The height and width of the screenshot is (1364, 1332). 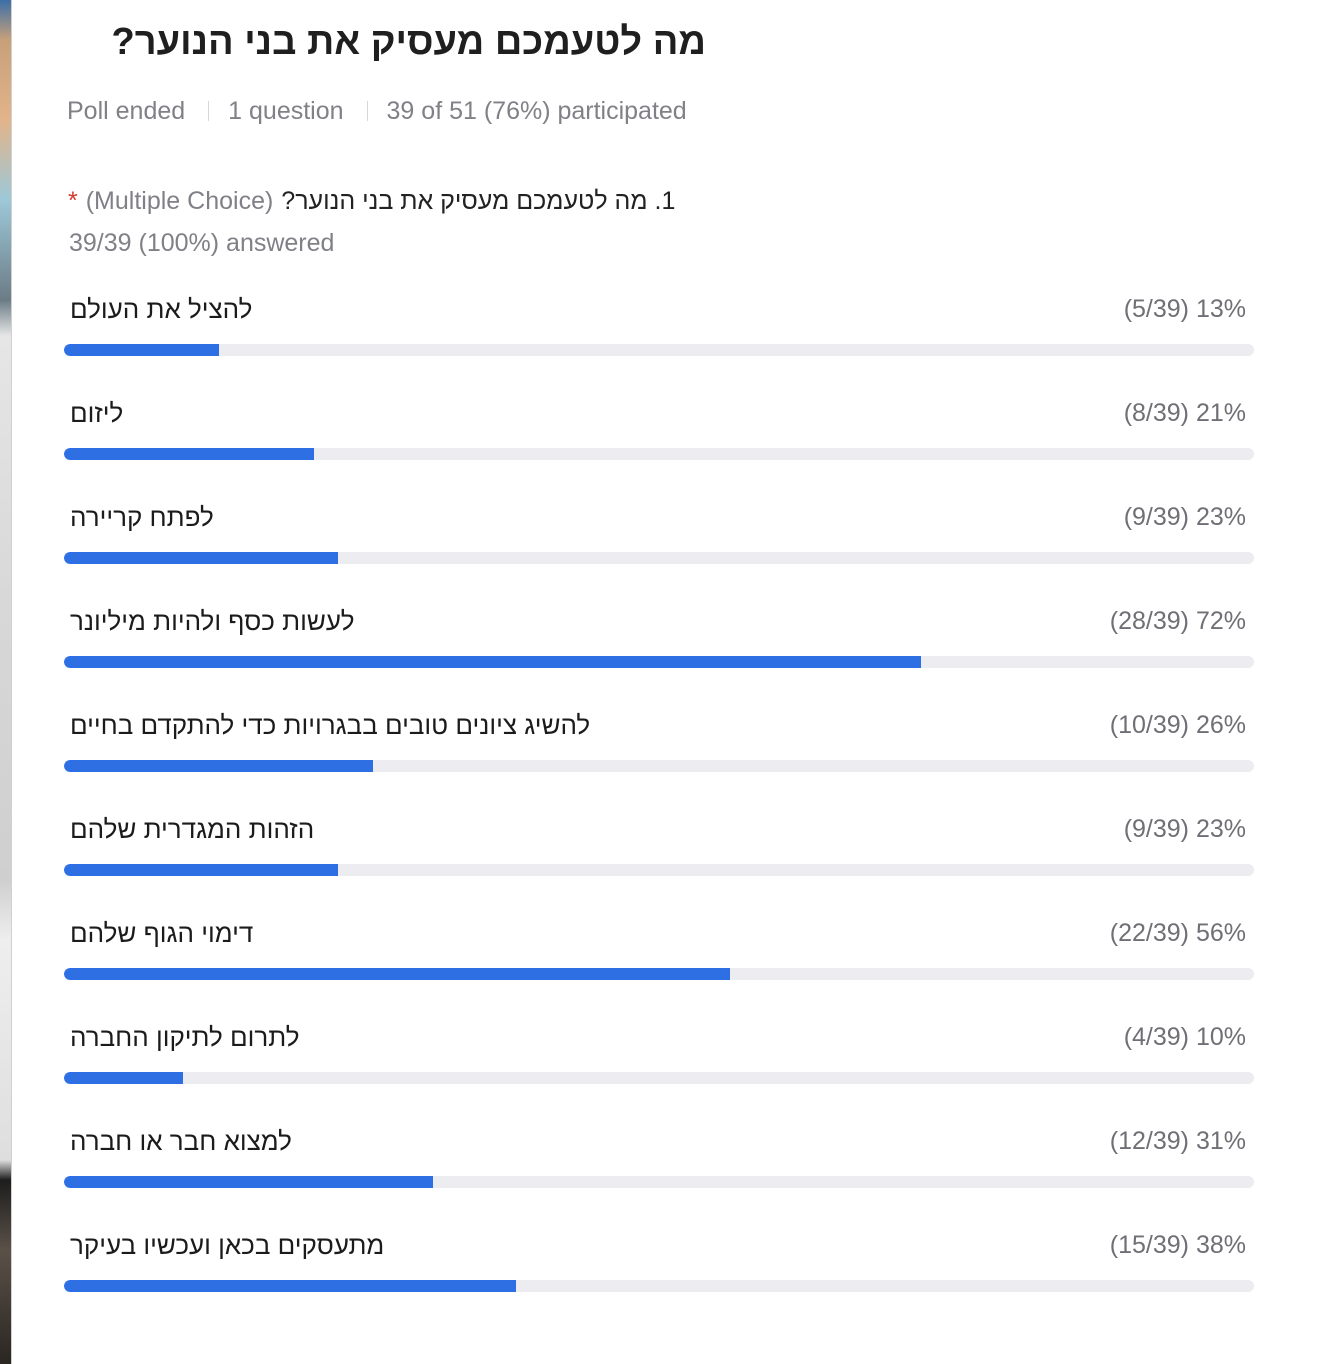 I want to click on poll-title: מה לטעמכם מעסיק את בני הנוער?, so click(x=408, y=42).